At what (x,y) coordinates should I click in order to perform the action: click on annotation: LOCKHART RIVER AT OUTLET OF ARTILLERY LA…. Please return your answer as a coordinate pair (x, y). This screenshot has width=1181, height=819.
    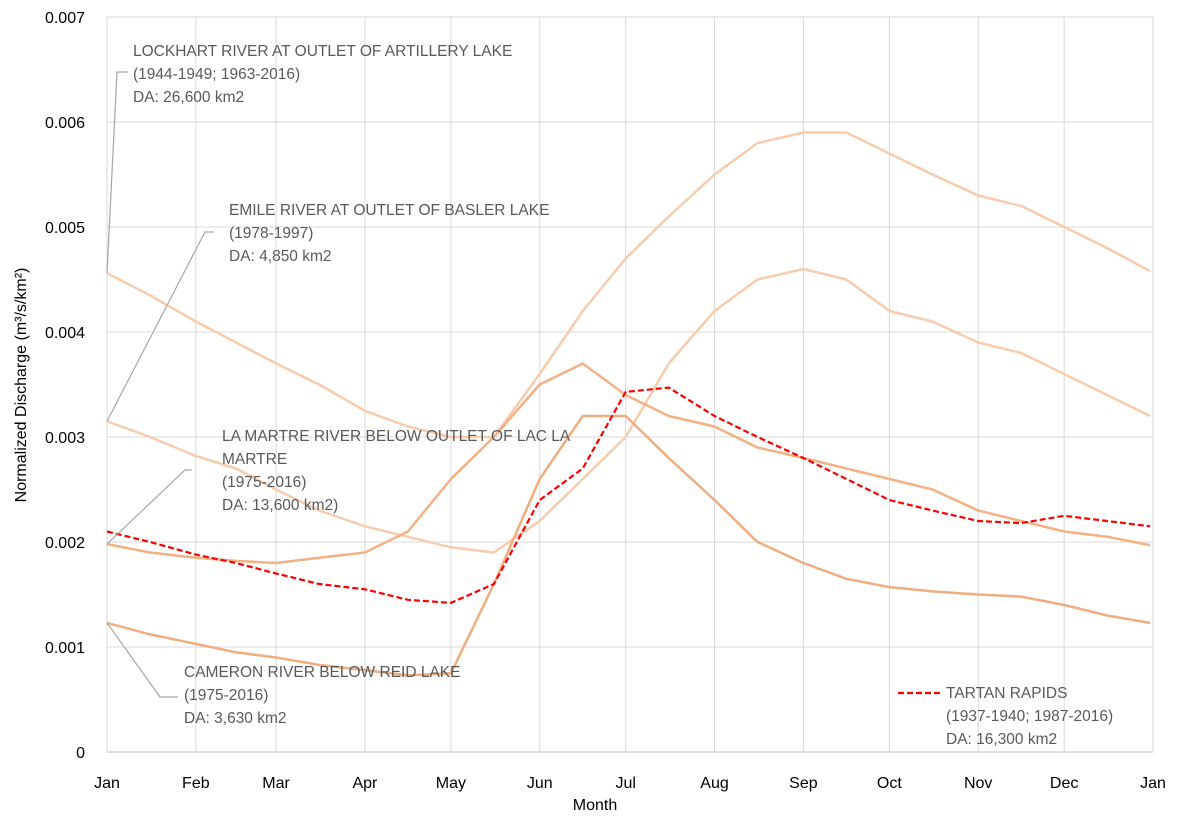
    Looking at the image, I should click on (343, 74).